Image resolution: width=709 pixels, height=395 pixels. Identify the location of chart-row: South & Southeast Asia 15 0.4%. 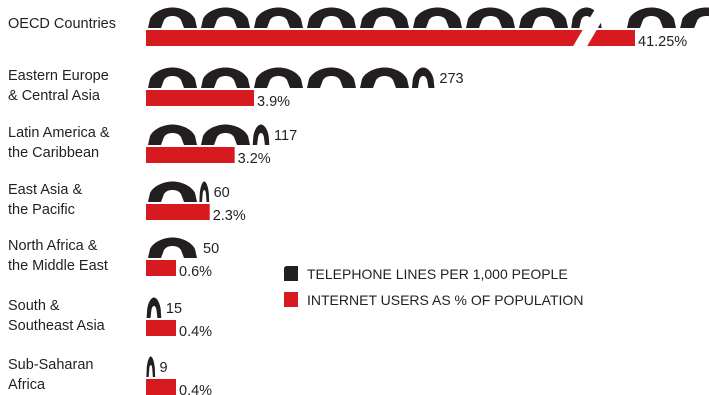
(110, 318).